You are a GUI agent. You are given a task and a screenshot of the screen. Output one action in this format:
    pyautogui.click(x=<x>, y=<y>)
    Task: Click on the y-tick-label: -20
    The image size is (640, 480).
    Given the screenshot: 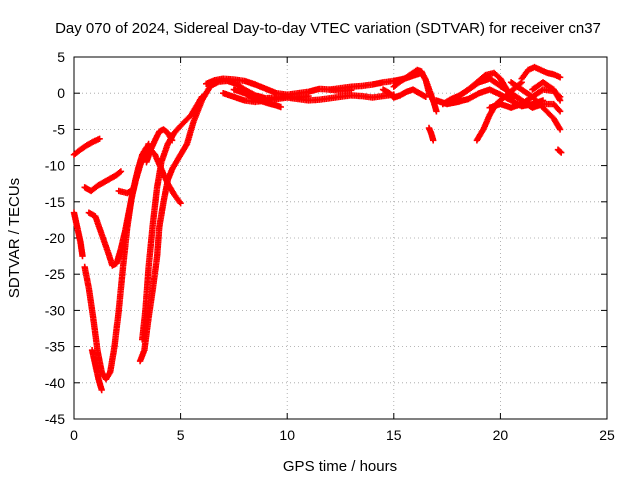 What is the action you would take?
    pyautogui.click(x=55, y=238)
    